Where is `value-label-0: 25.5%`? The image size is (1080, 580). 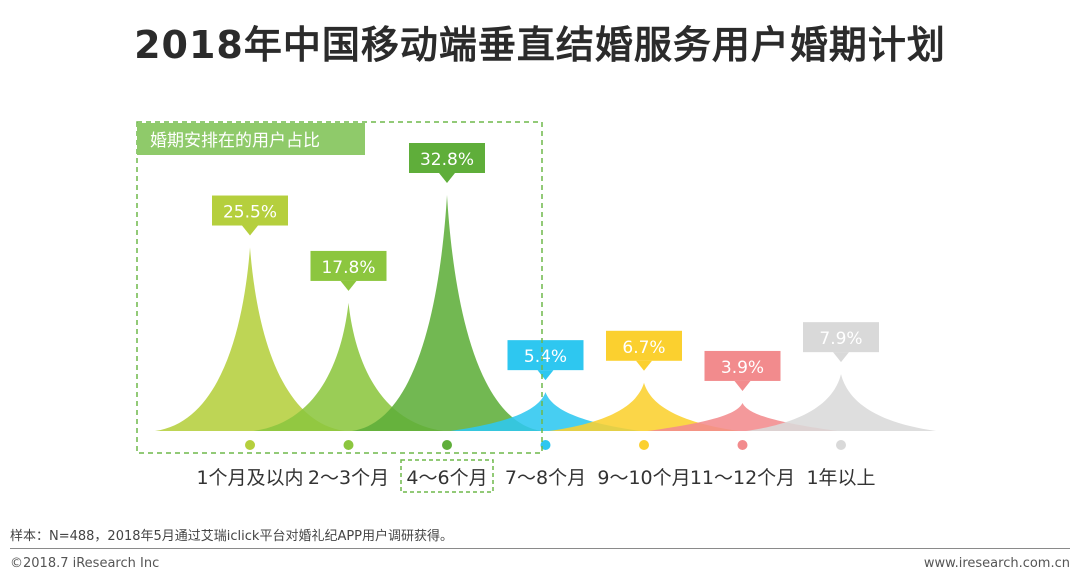 value-label-0: 25.5% is located at coordinates (250, 213).